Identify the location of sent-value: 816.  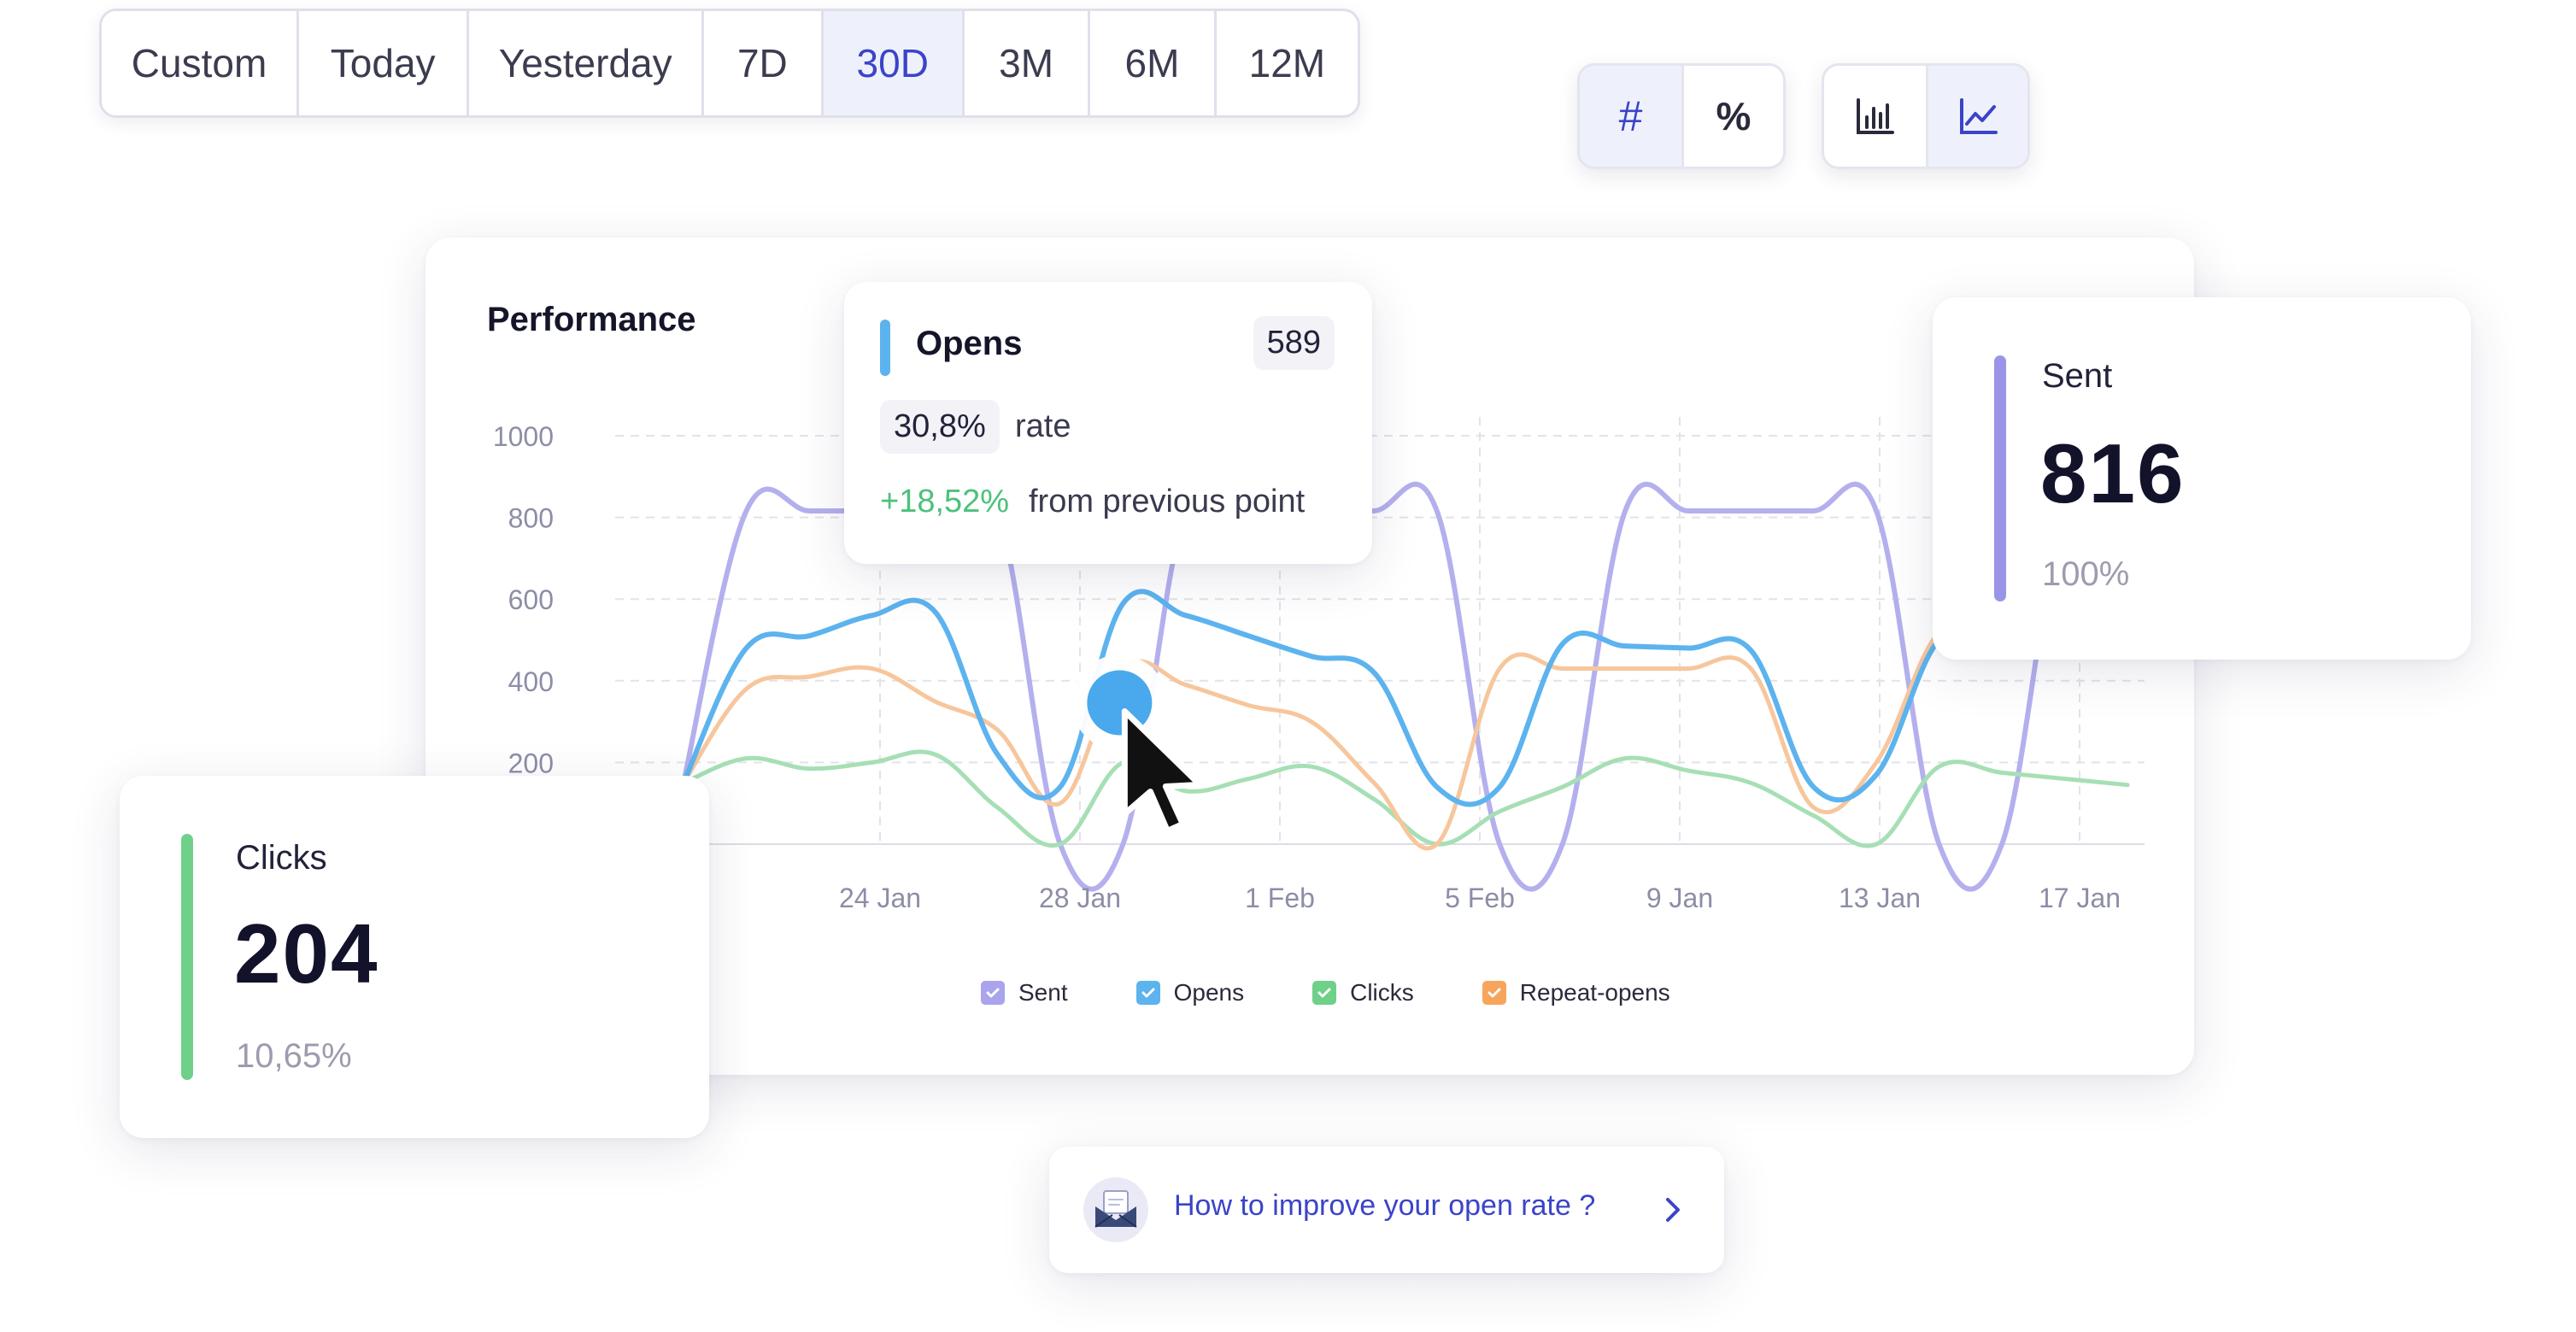
(2113, 473).